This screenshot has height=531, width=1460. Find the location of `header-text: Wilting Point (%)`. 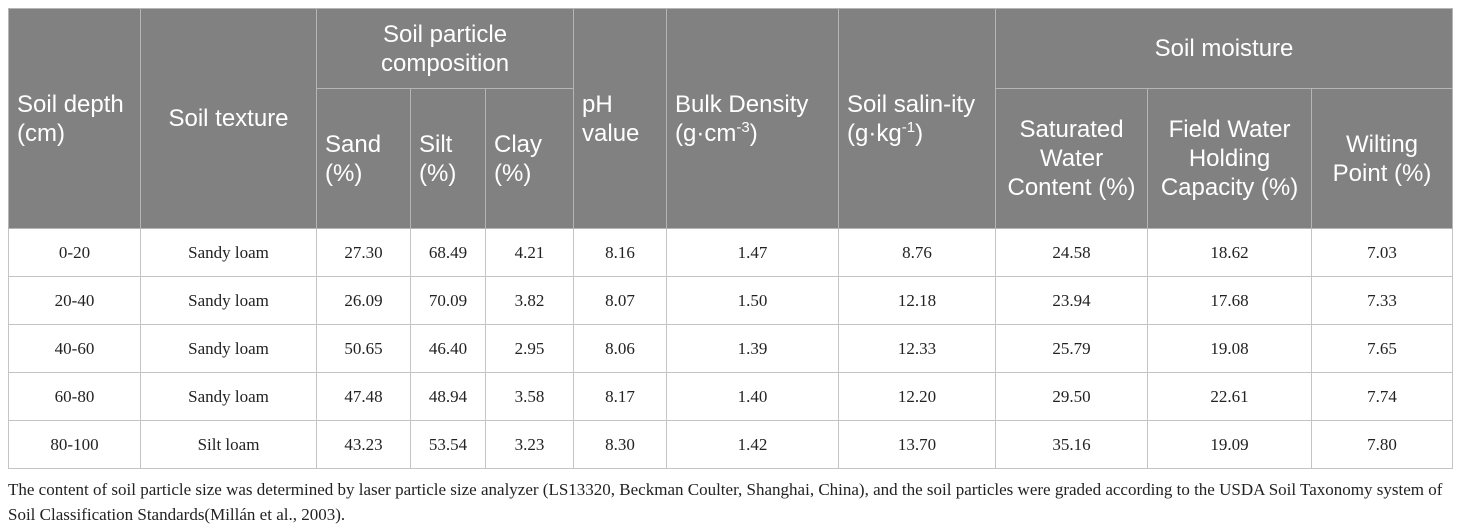

header-text: Wilting Point (%) is located at coordinates (1382, 158).